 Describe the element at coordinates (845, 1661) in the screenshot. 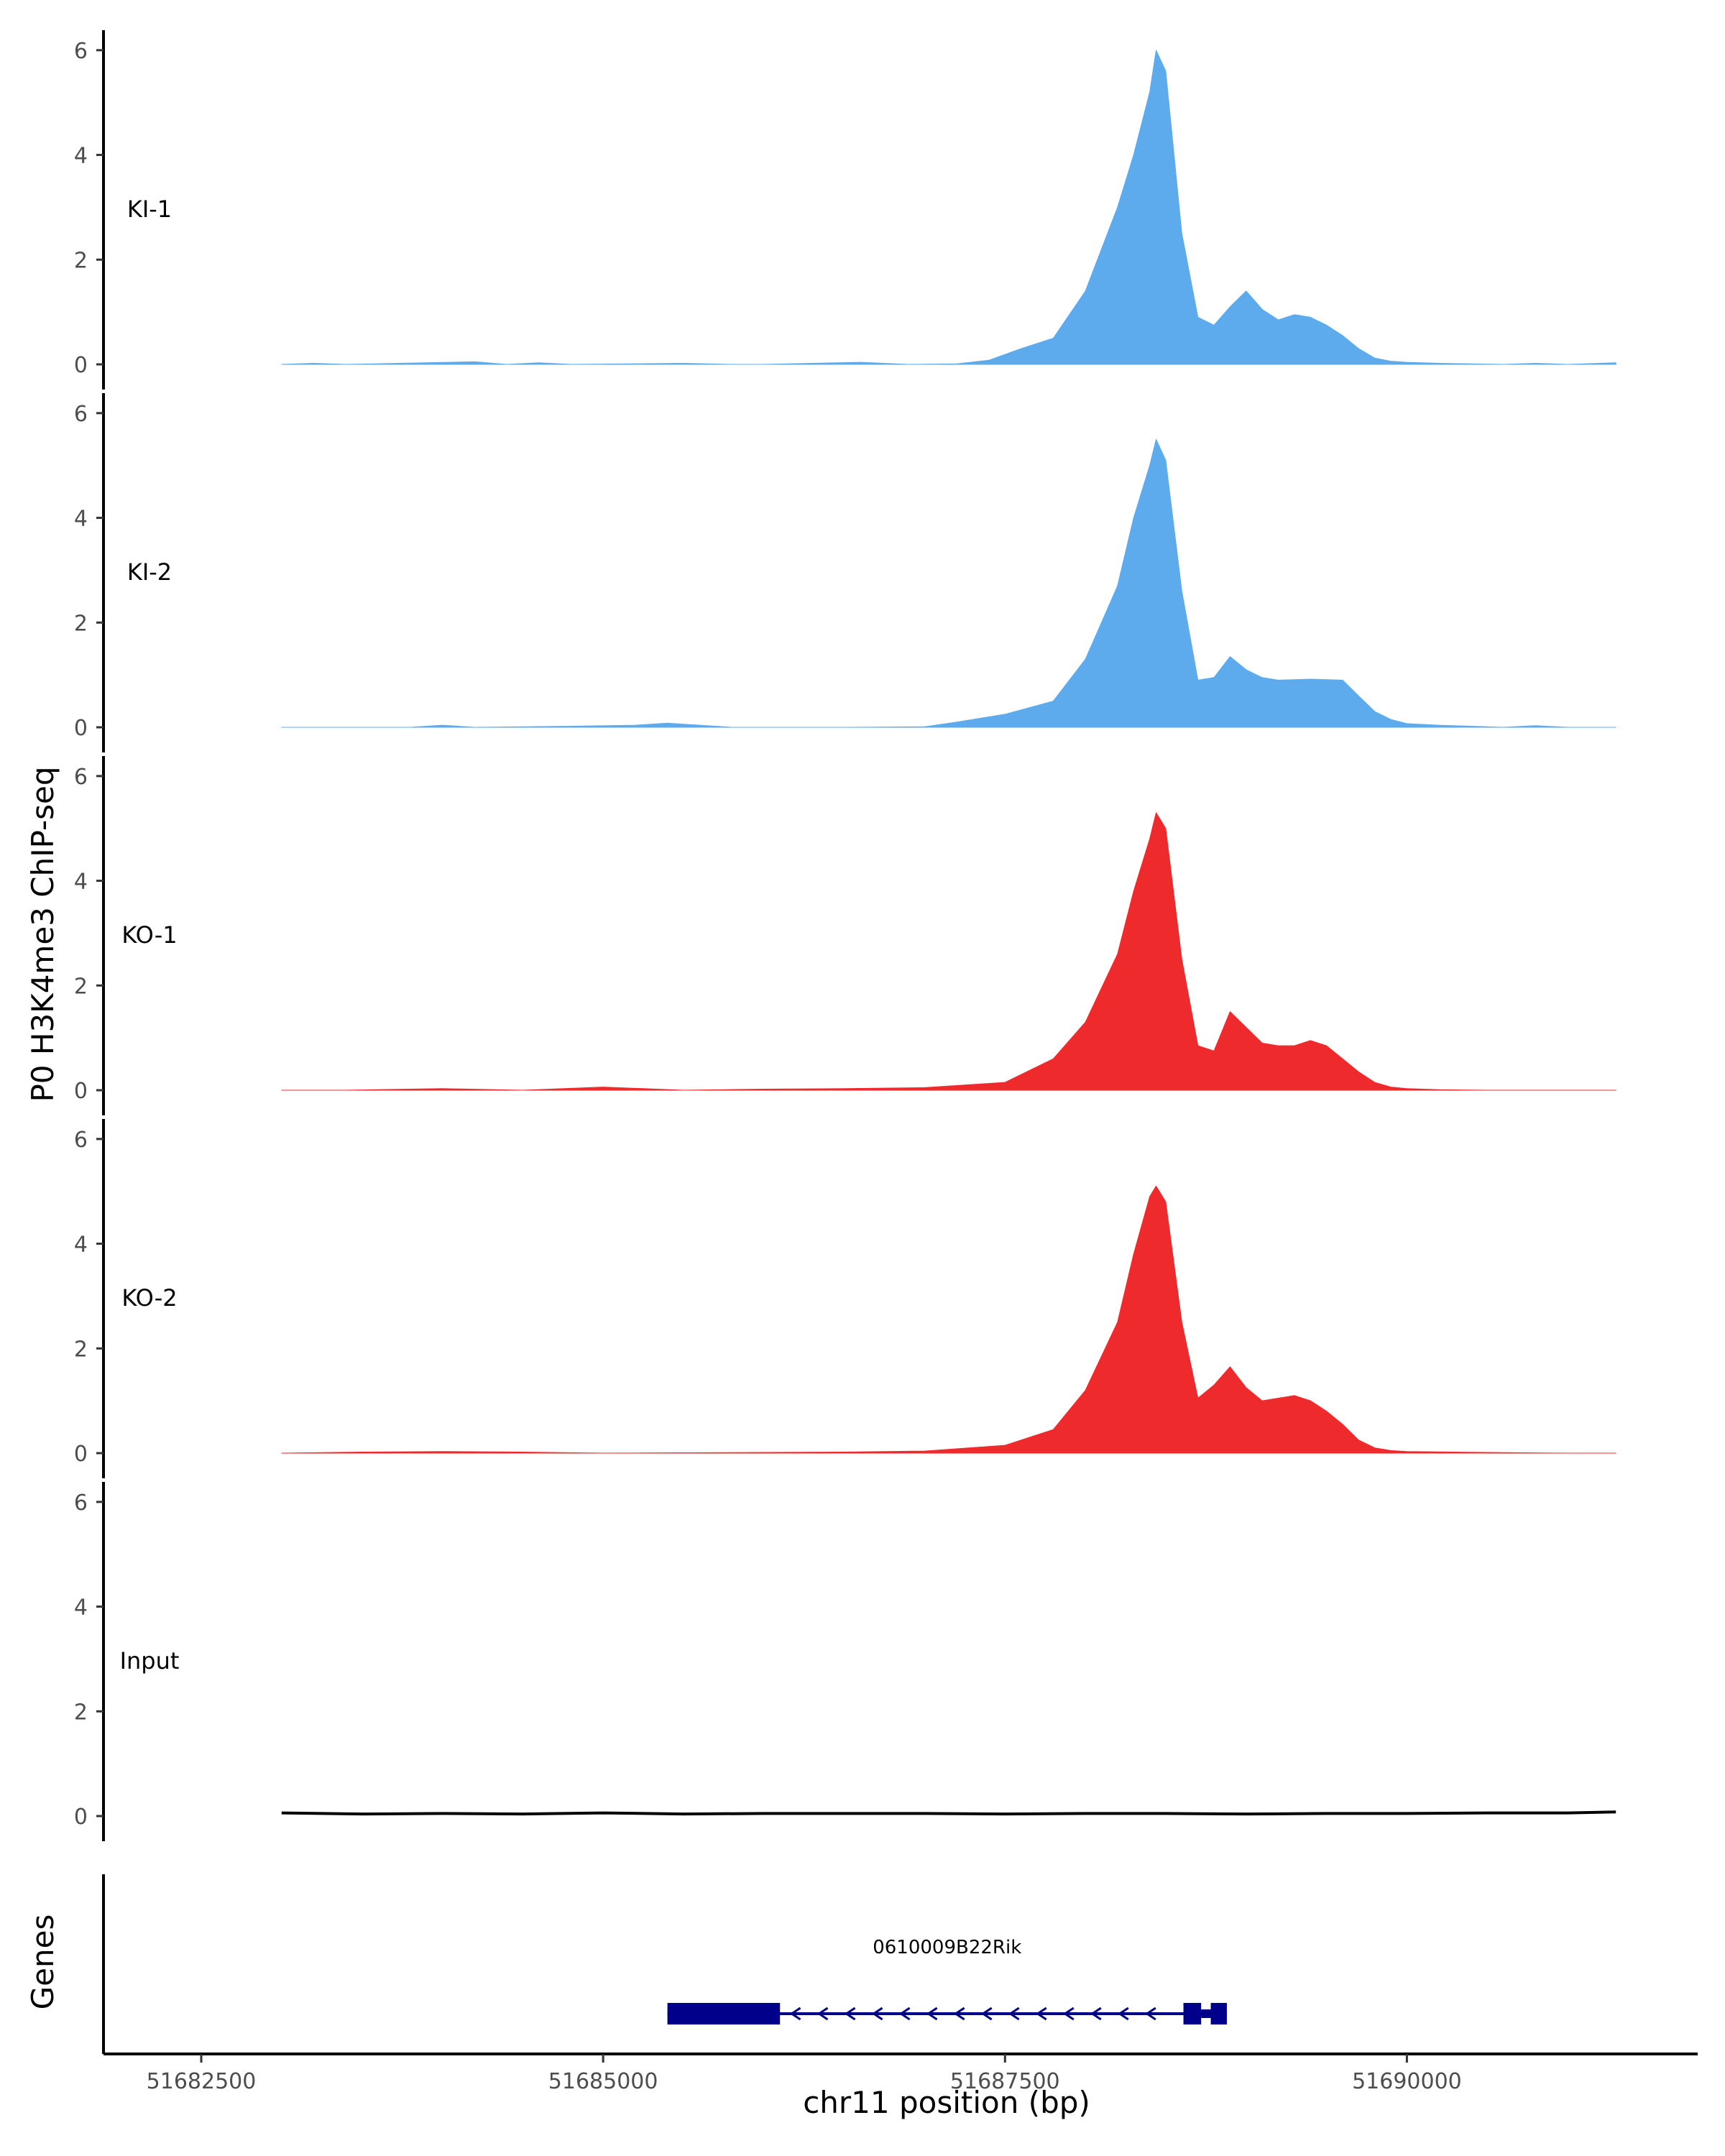

I see `track-input: 0 2 4 6 Input` at that location.